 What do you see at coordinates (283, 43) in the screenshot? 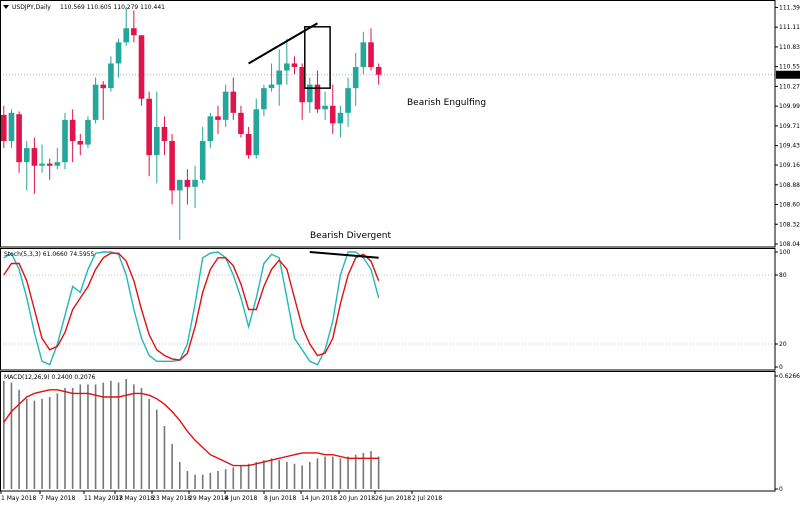
I see `price-trendline` at bounding box center [283, 43].